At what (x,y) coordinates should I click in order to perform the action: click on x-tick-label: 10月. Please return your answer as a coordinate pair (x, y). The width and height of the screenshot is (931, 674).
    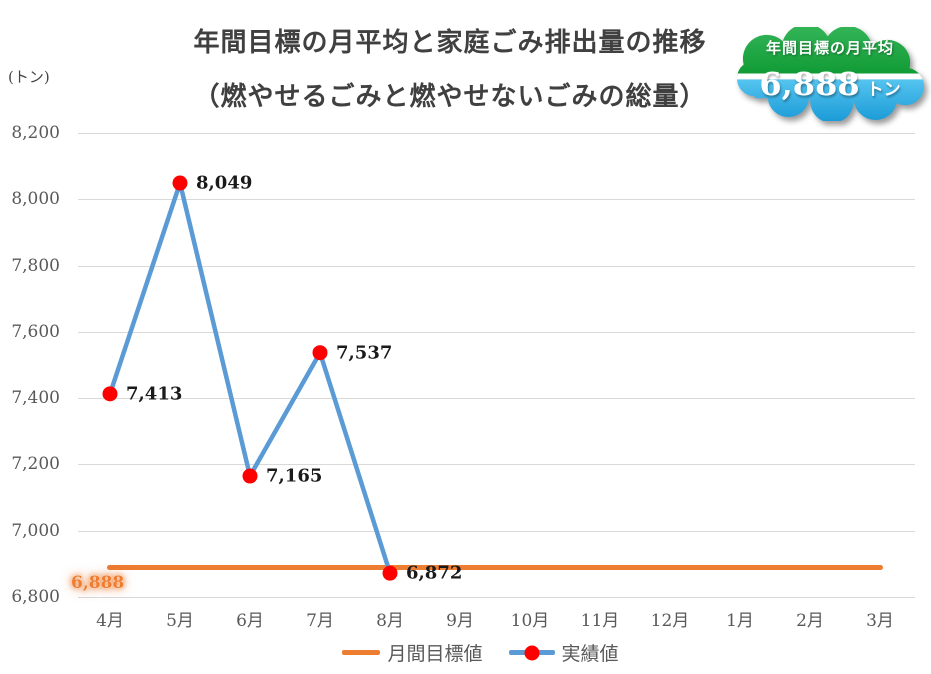
    Looking at the image, I should click on (530, 621).